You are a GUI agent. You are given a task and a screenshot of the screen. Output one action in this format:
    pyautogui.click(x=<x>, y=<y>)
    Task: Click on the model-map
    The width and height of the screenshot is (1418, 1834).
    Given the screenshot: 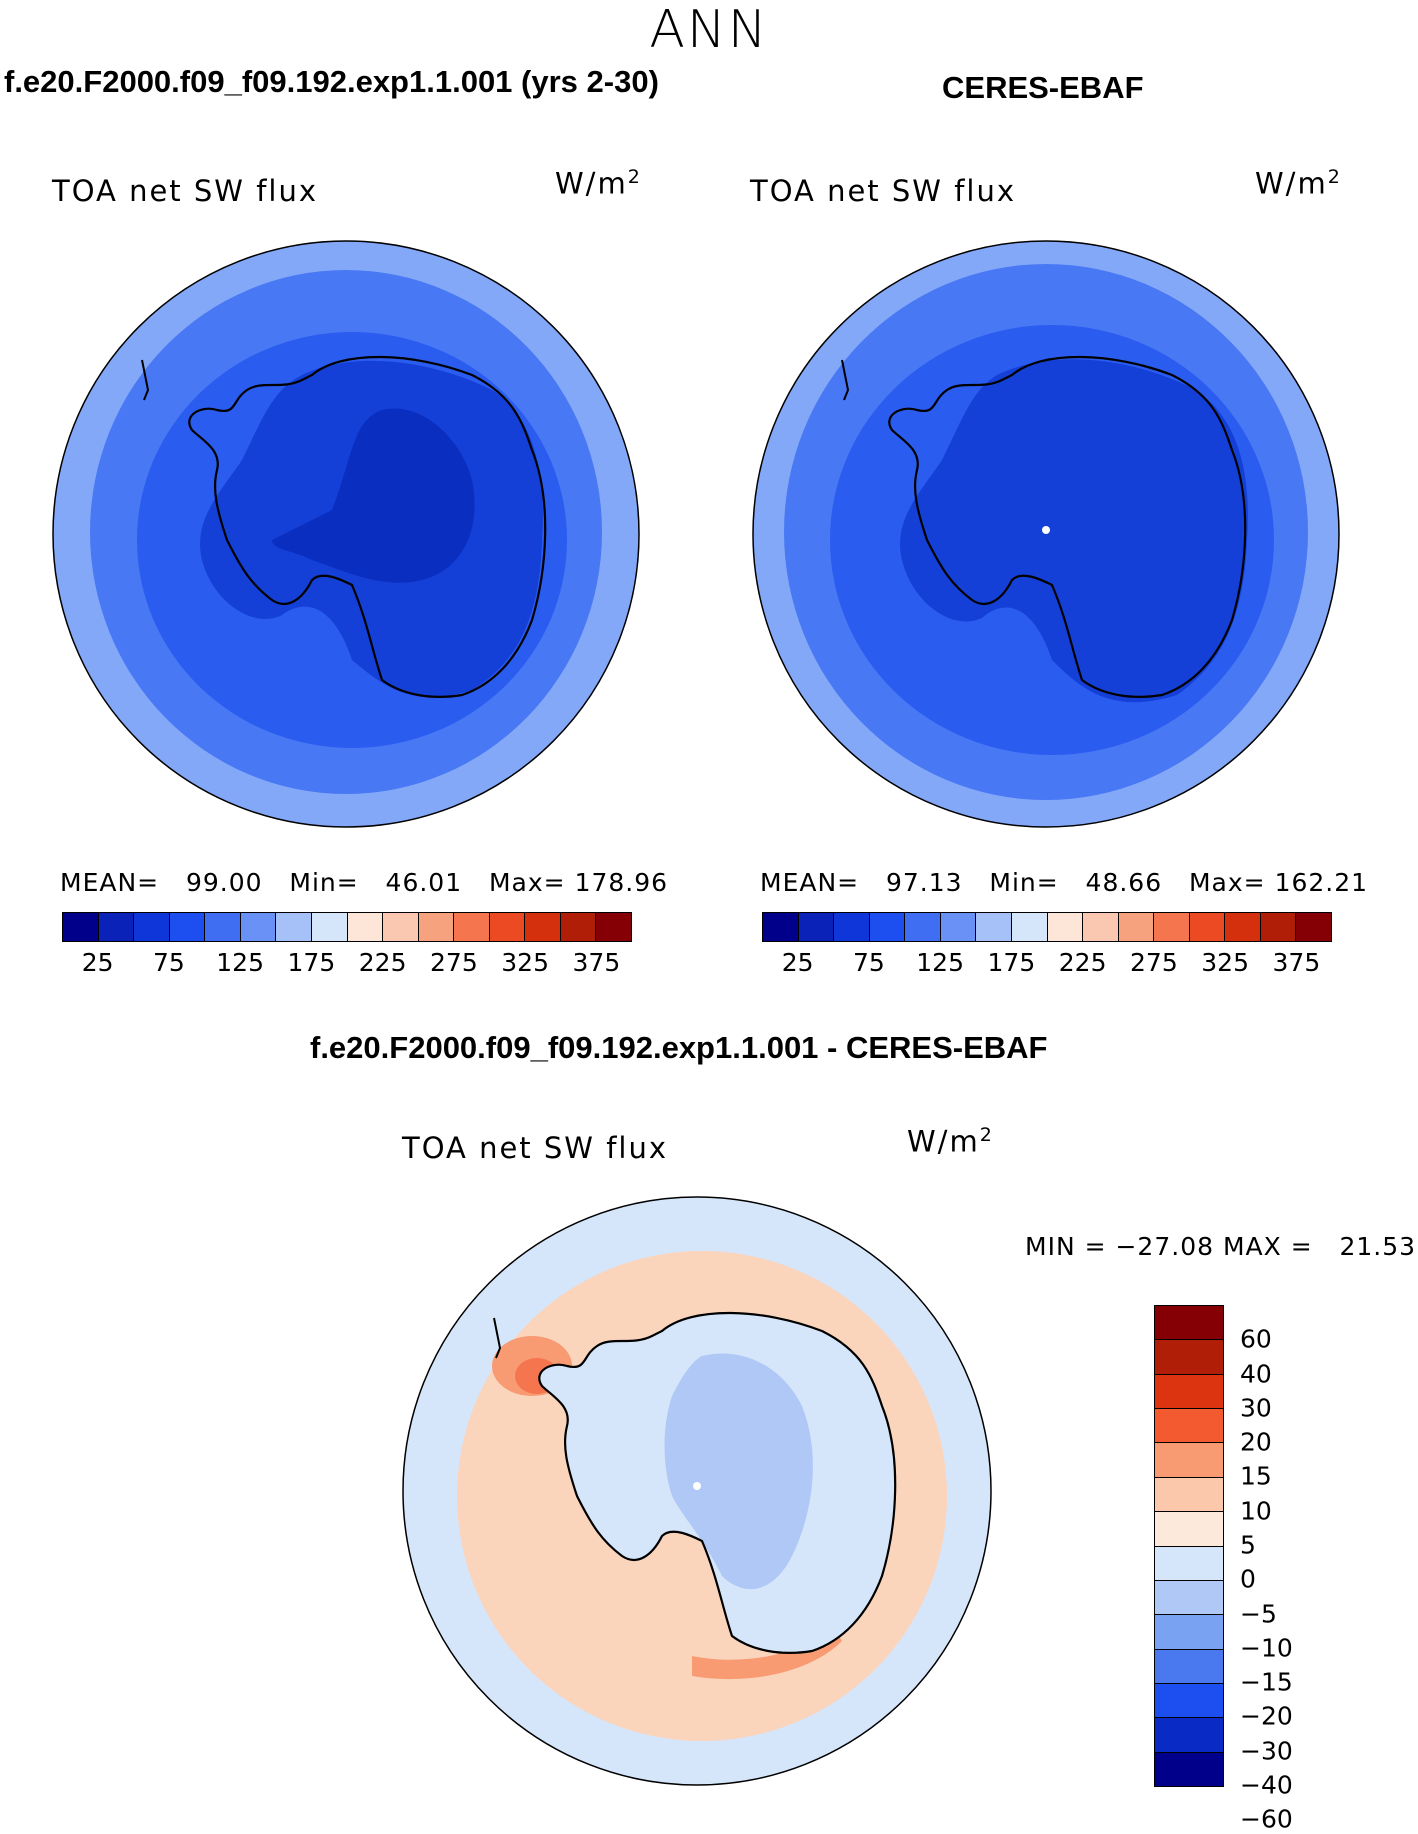 What is the action you would take?
    pyautogui.click(x=346, y=534)
    